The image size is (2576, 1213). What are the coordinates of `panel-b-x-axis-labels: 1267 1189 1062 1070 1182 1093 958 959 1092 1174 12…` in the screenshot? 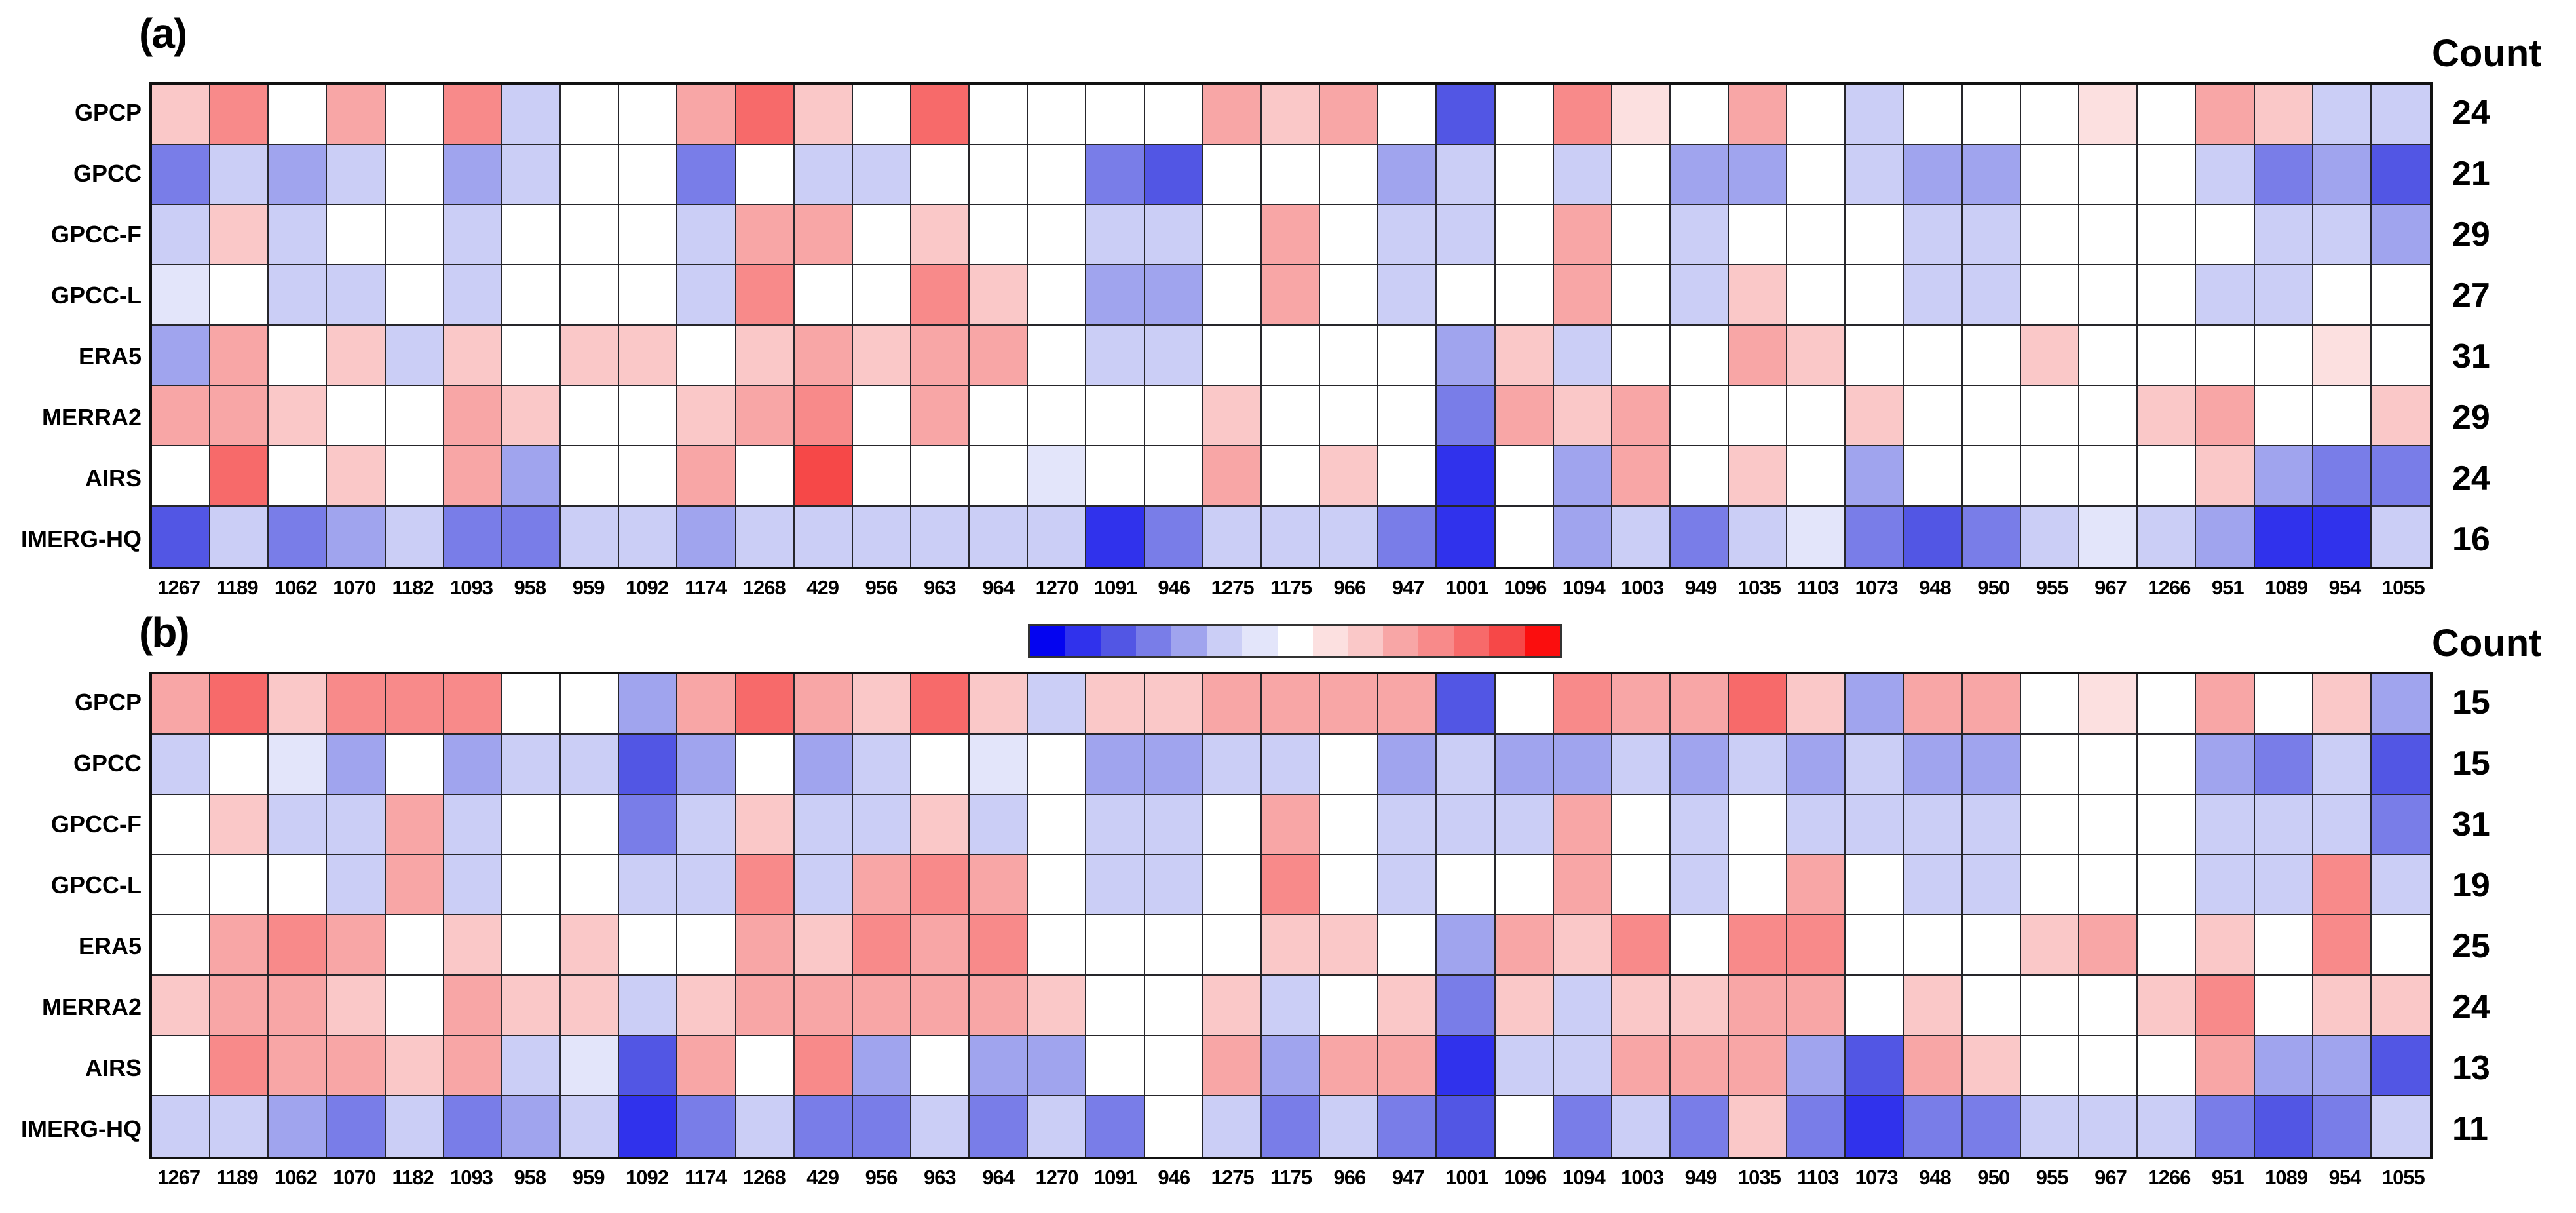 It's located at (1291, 1180).